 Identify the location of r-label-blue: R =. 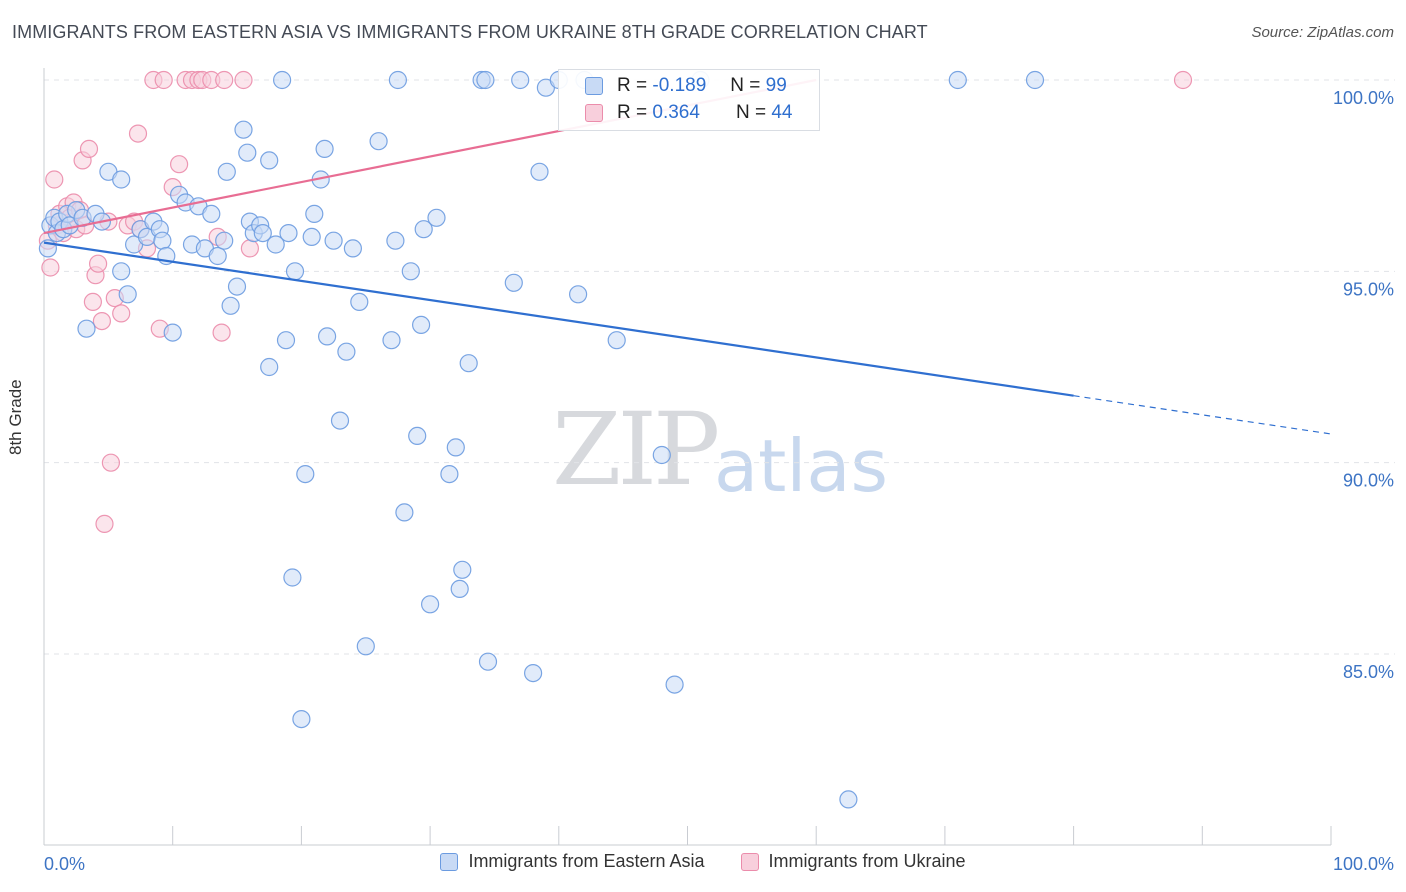
(632, 85).